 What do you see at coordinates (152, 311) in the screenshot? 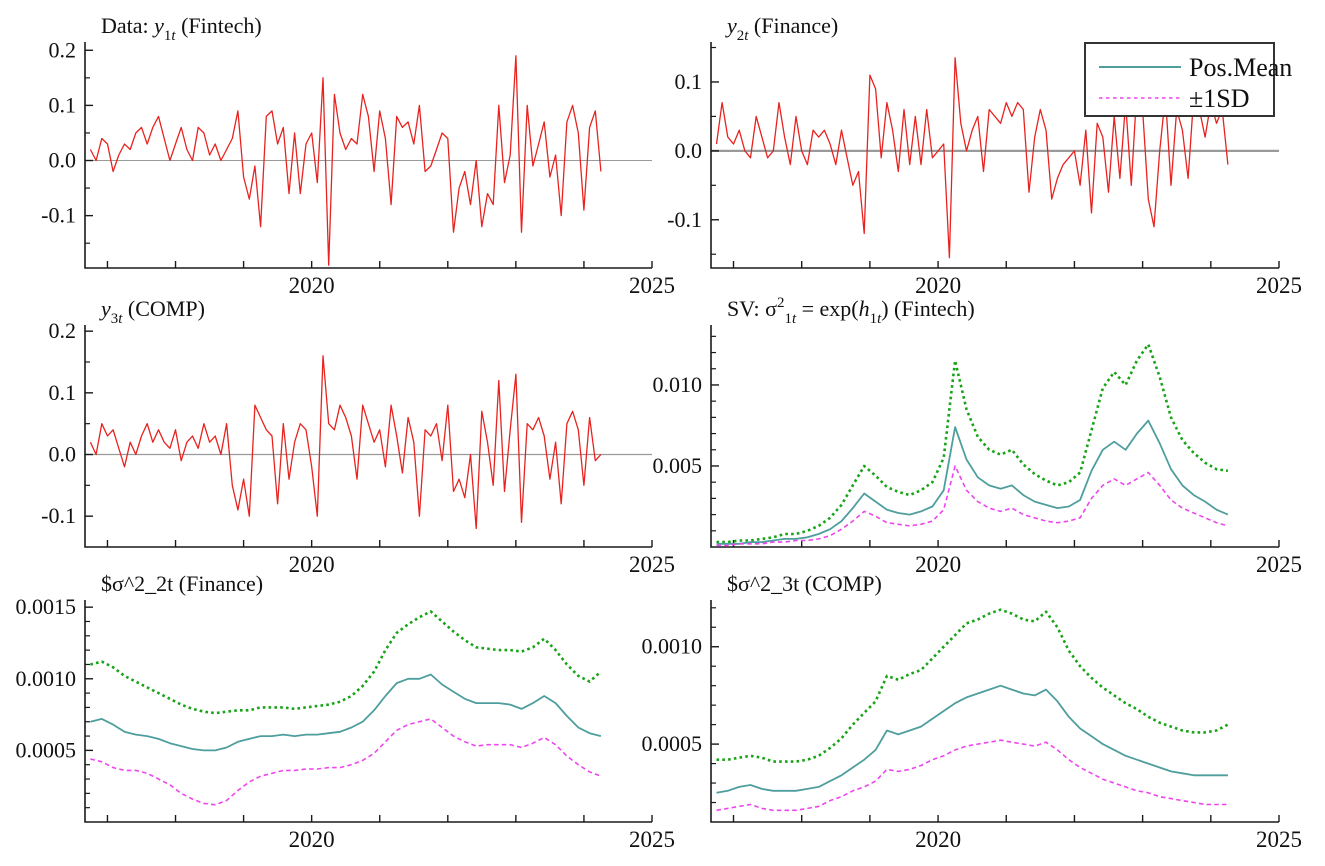
I see `panel-title-y3t-comp: y3t (COMP)` at bounding box center [152, 311].